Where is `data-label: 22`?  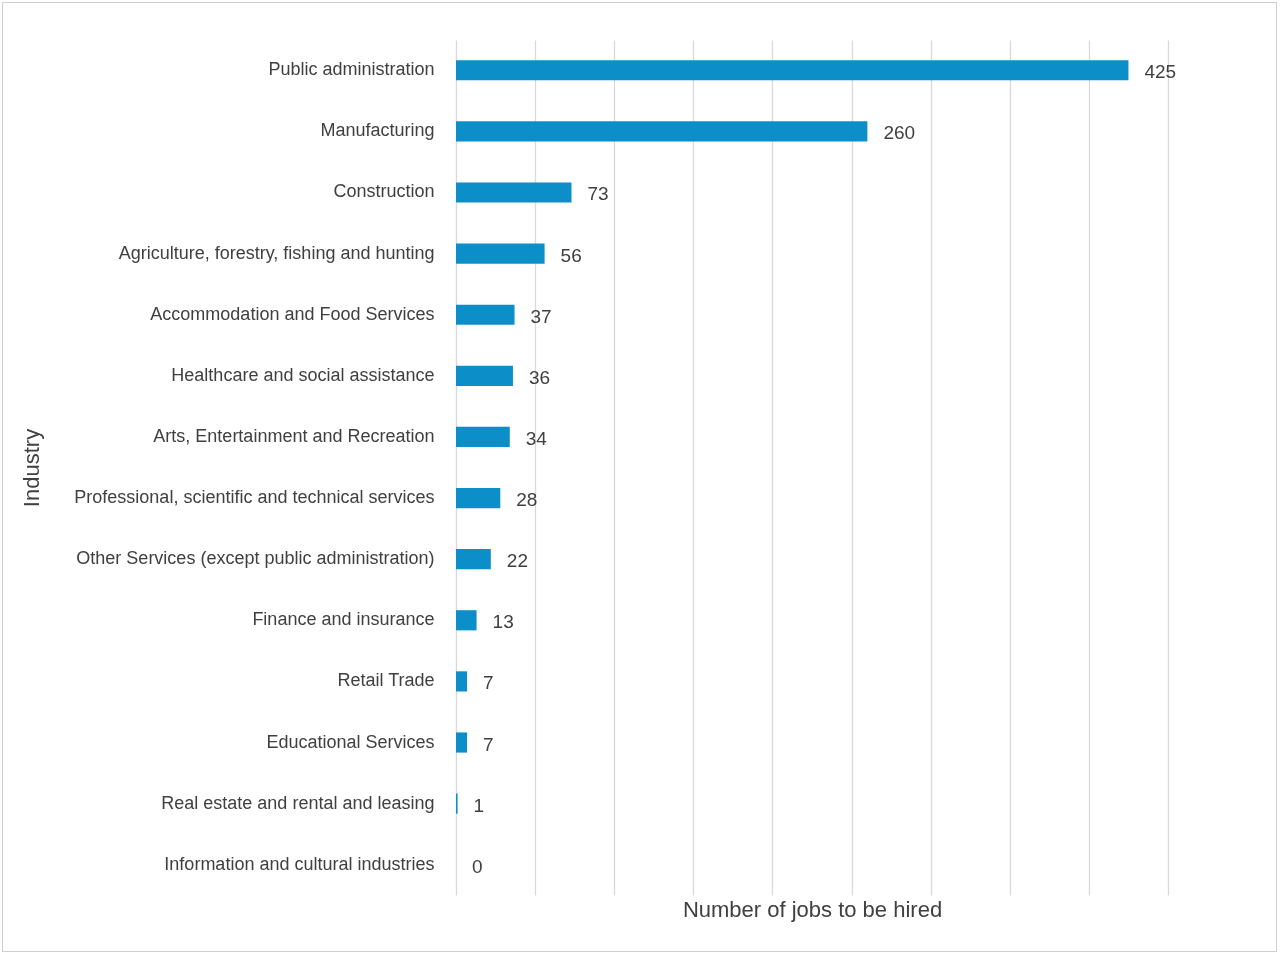 data-label: 22 is located at coordinates (517, 561).